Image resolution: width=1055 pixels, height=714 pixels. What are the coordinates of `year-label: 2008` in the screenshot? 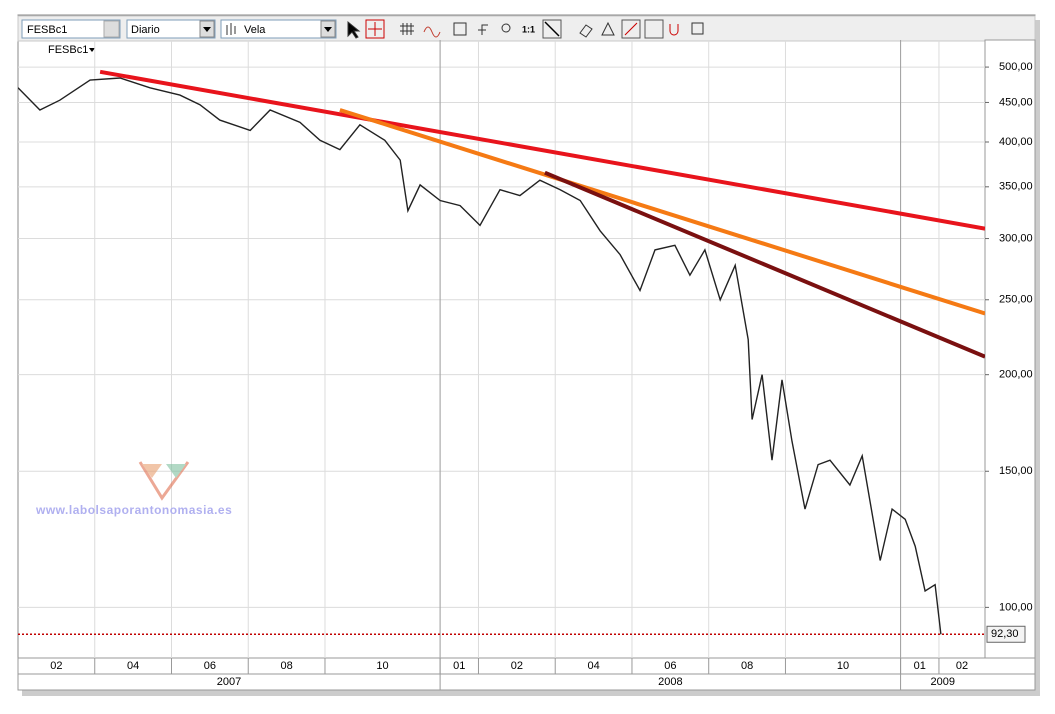 It's located at (670, 682).